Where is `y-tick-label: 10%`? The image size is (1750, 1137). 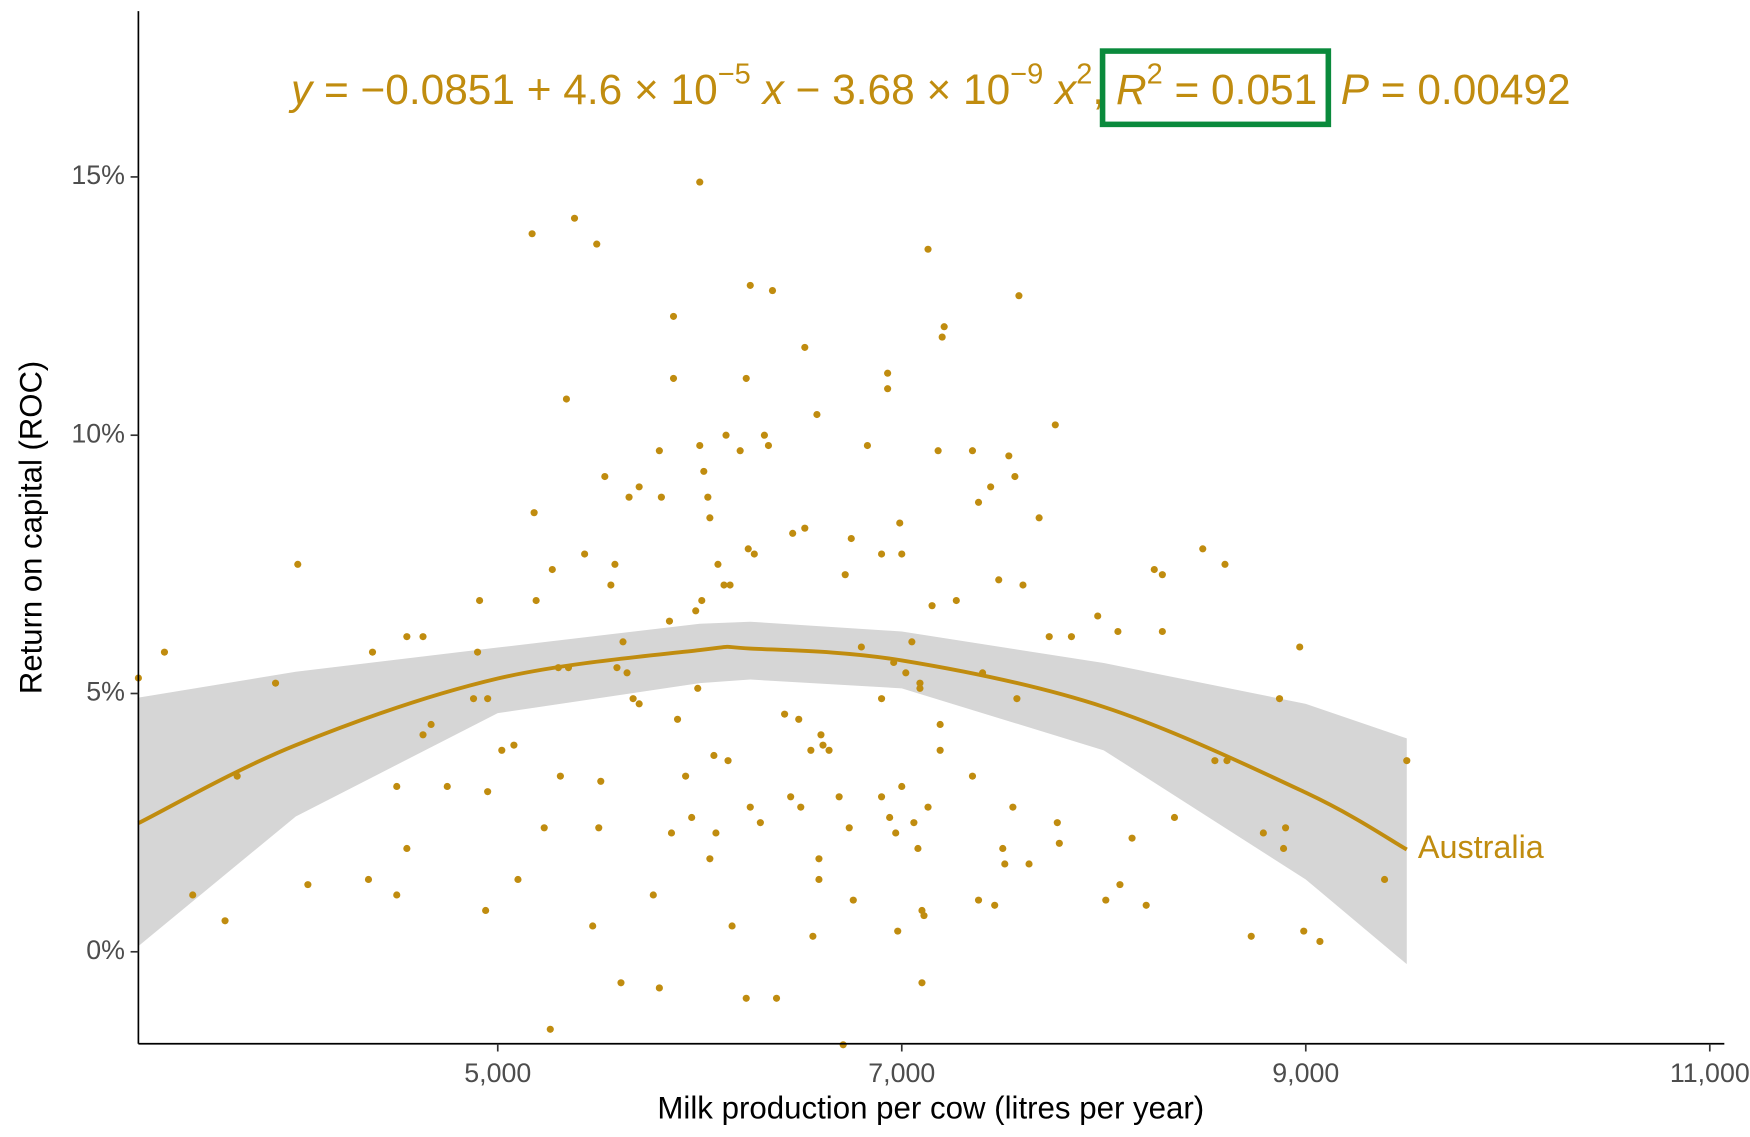
y-tick-label: 10% is located at coordinates (98, 433).